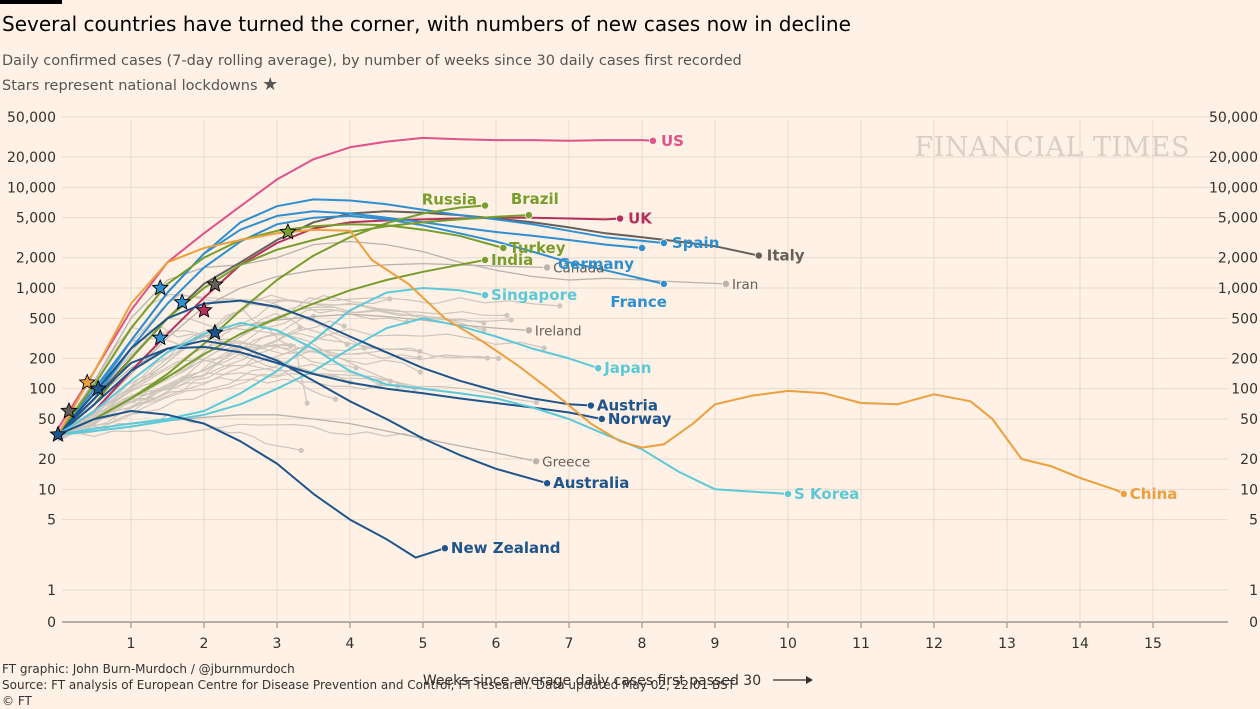 This screenshot has width=1260, height=709. I want to click on series-line-australia, so click(302, 412).